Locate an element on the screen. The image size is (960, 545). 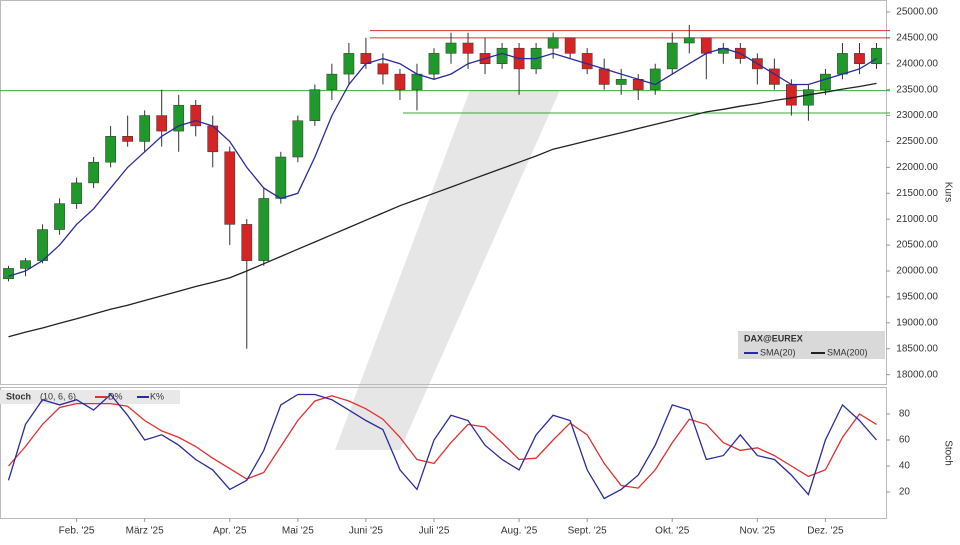
x-tick-label: März '25 is located at coordinates (145, 531).